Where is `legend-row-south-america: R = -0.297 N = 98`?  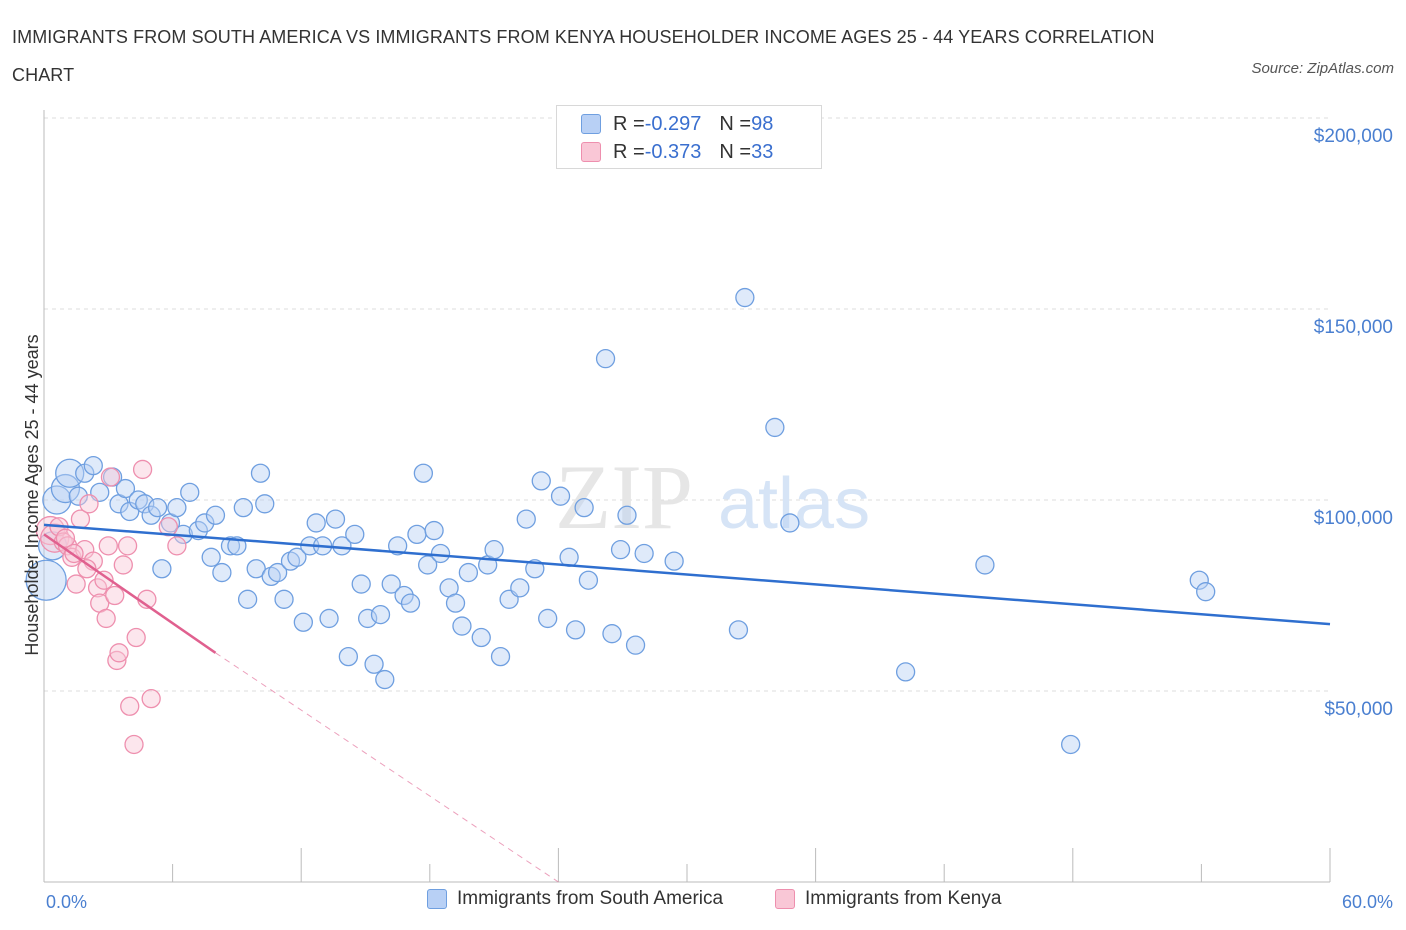
legend-row-south-america: R = -0.297 N = 98 is located at coordinates (677, 124).